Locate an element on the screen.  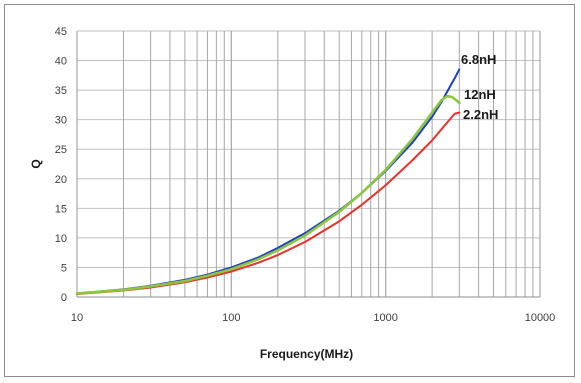
x-axis-label: Frequency(MHz) is located at coordinates (306, 354).